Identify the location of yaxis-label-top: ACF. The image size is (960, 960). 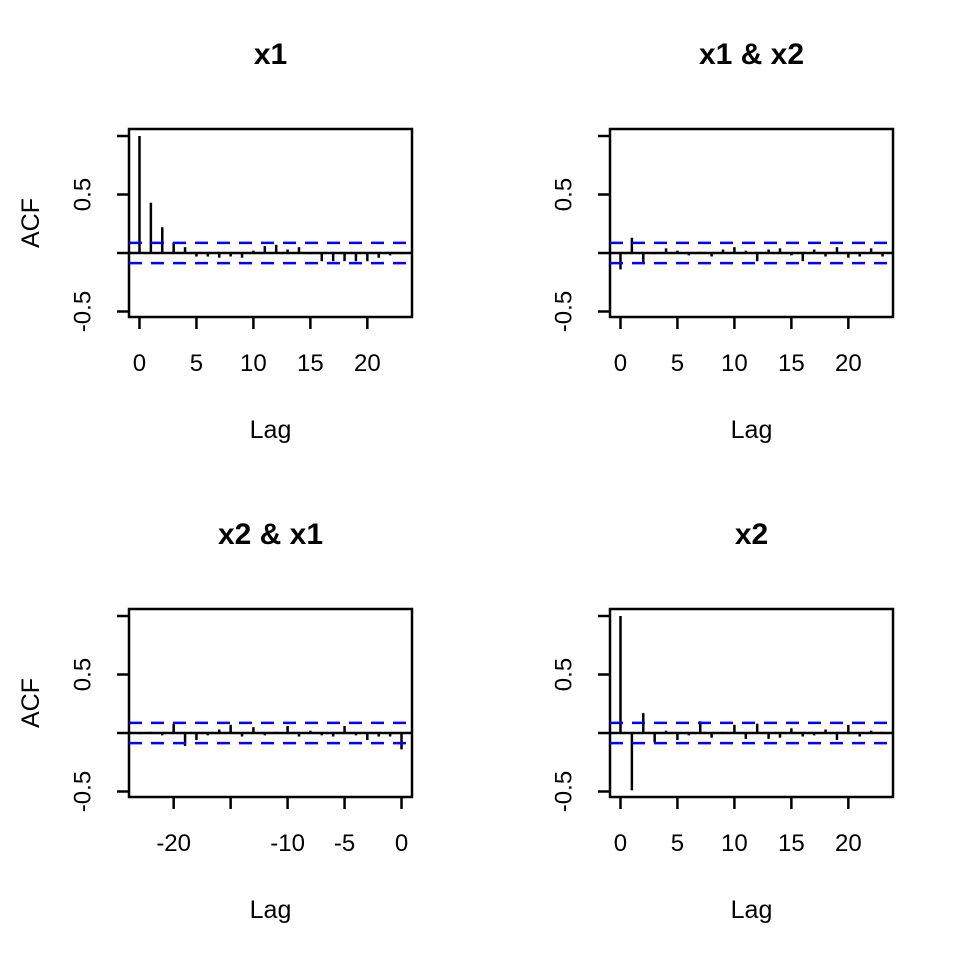
(31, 223).